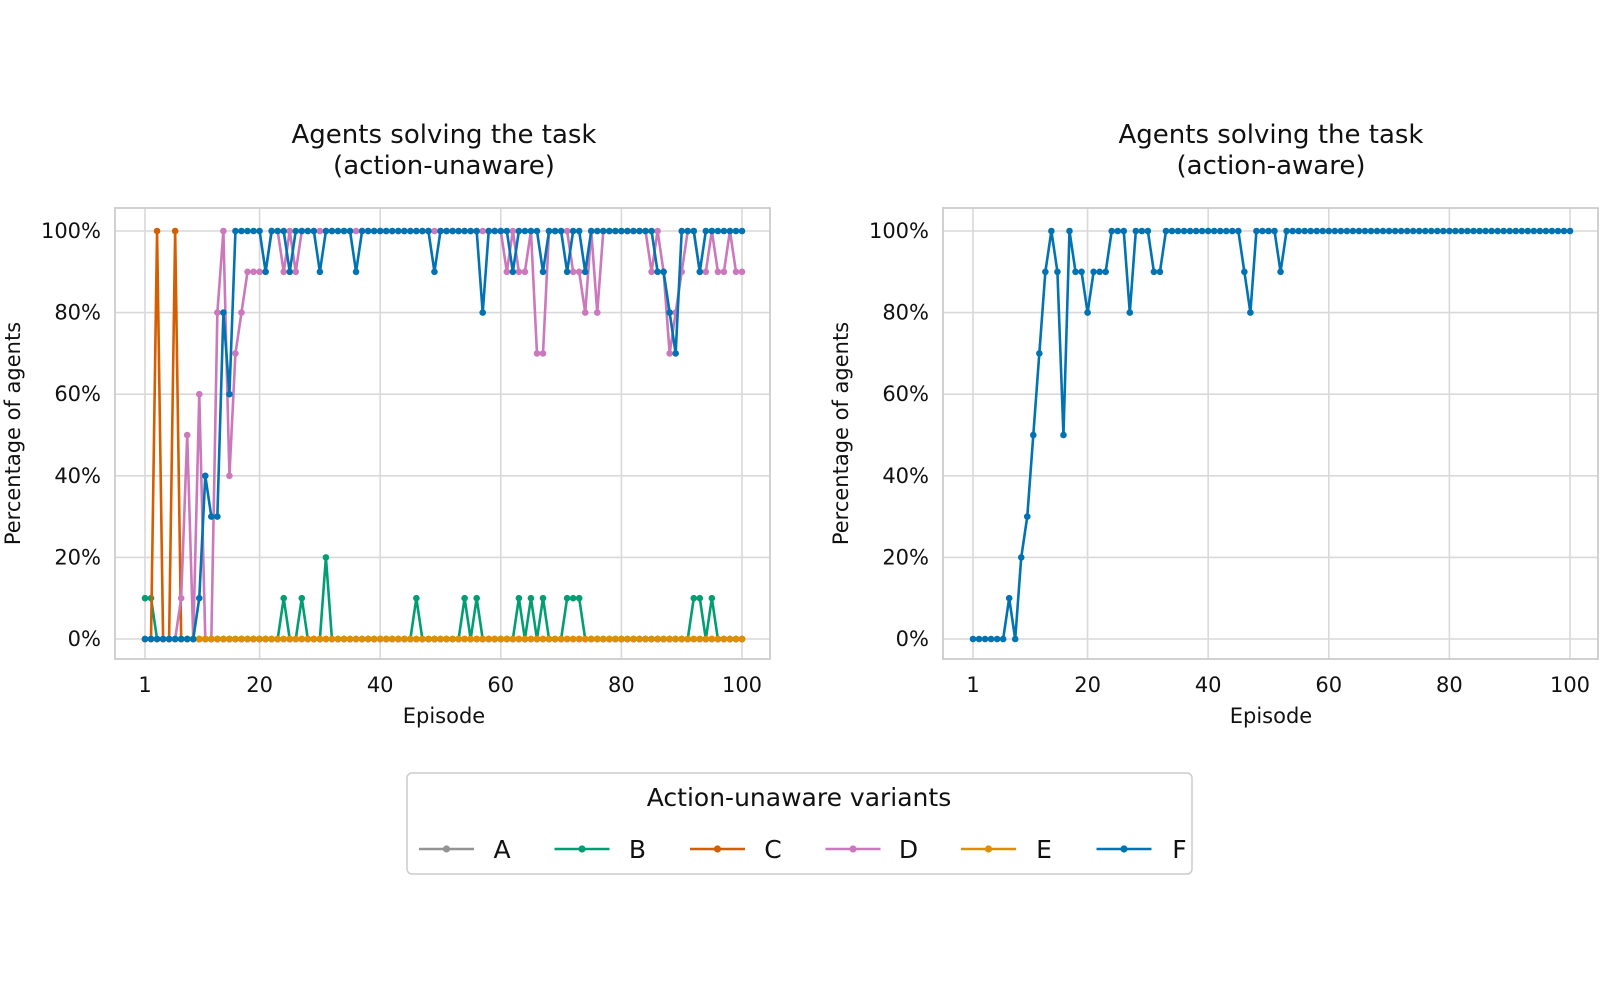  Describe the element at coordinates (1044, 849) in the screenshot. I see `legend-label: E` at that location.